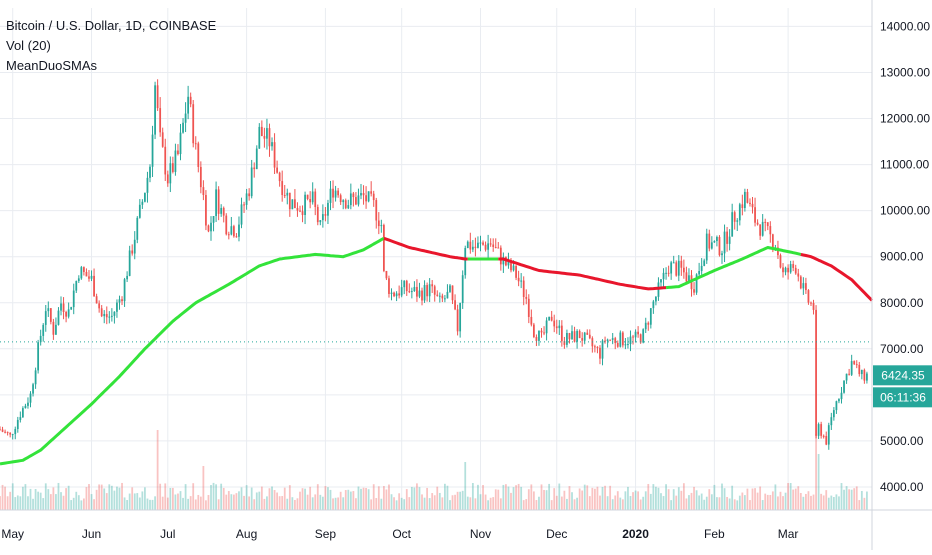  I want to click on y-tick-label: 5000.00, so click(902, 441).